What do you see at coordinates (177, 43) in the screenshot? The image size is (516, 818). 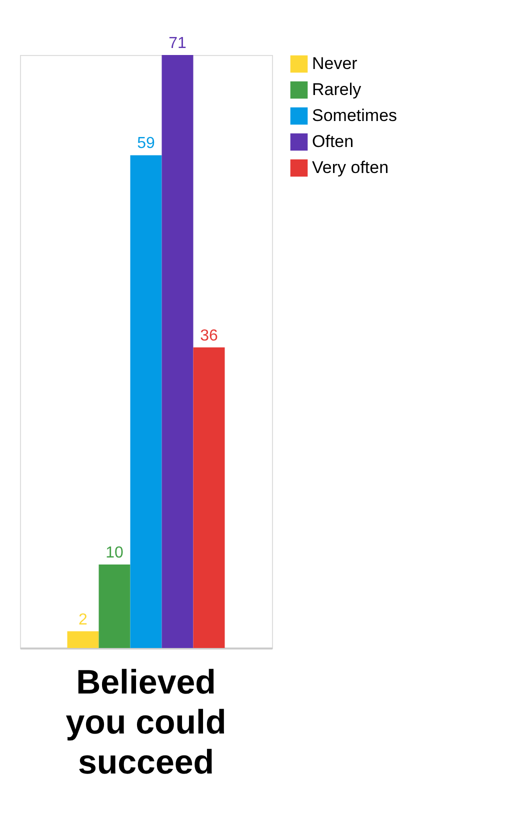 I see `data-label: 71` at bounding box center [177, 43].